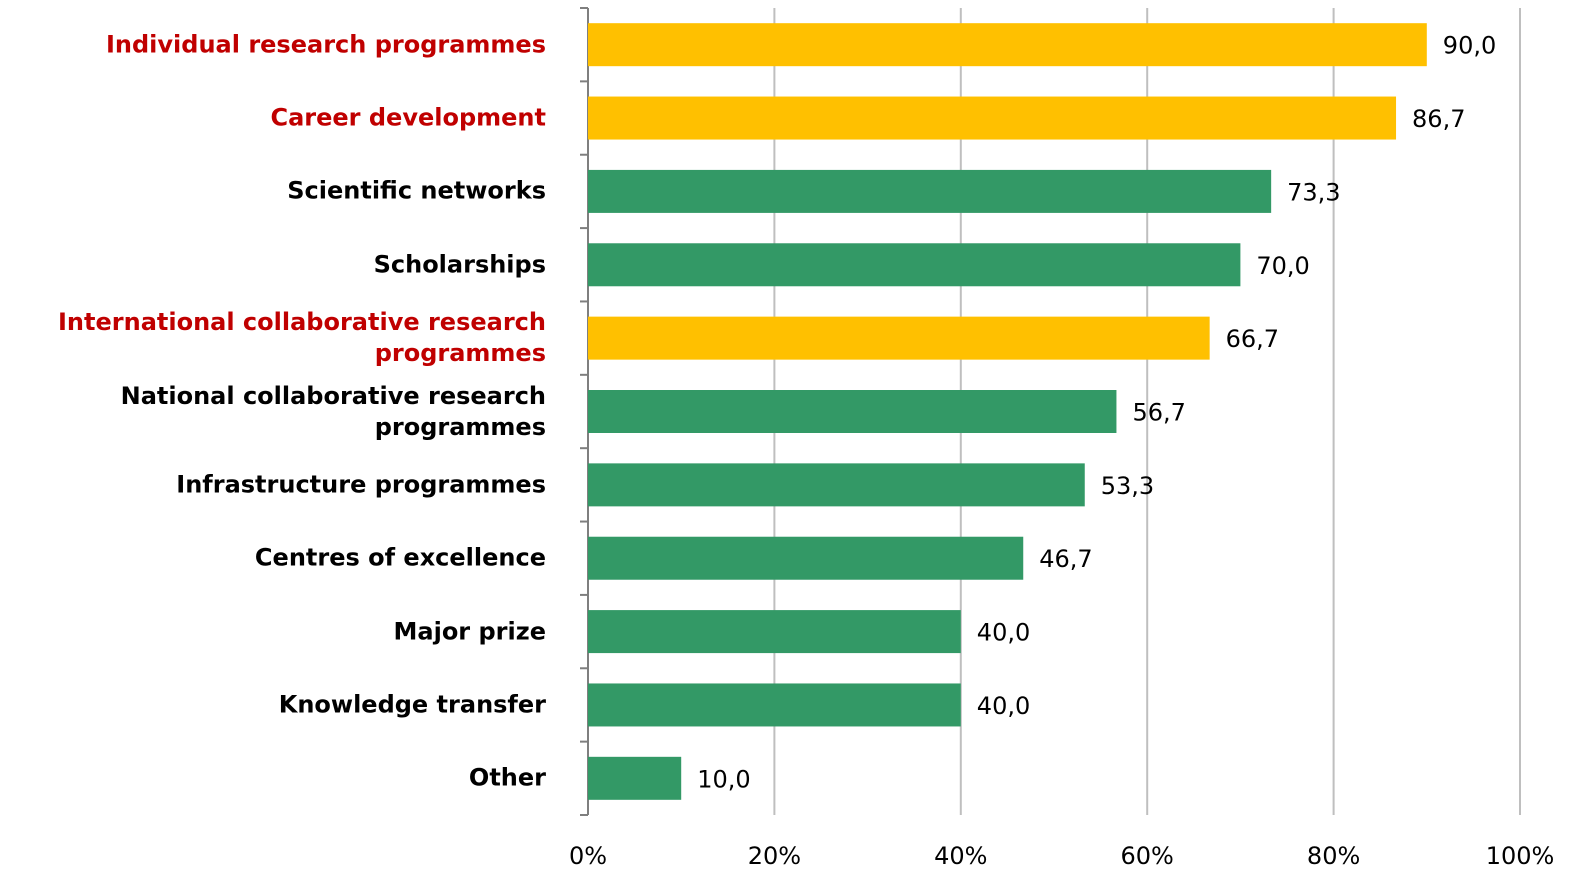  I want to click on y-tick-label: Individual research programmes, so click(325, 44).